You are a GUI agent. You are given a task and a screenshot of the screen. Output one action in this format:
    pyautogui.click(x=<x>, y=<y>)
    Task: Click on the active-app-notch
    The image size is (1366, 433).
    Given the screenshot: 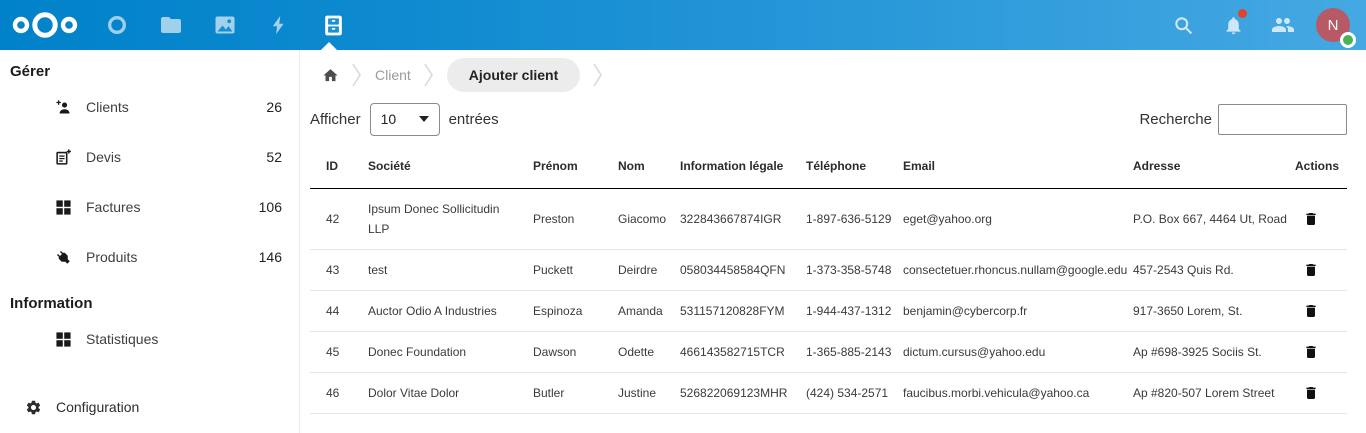 What is the action you would take?
    pyautogui.click(x=329, y=46)
    